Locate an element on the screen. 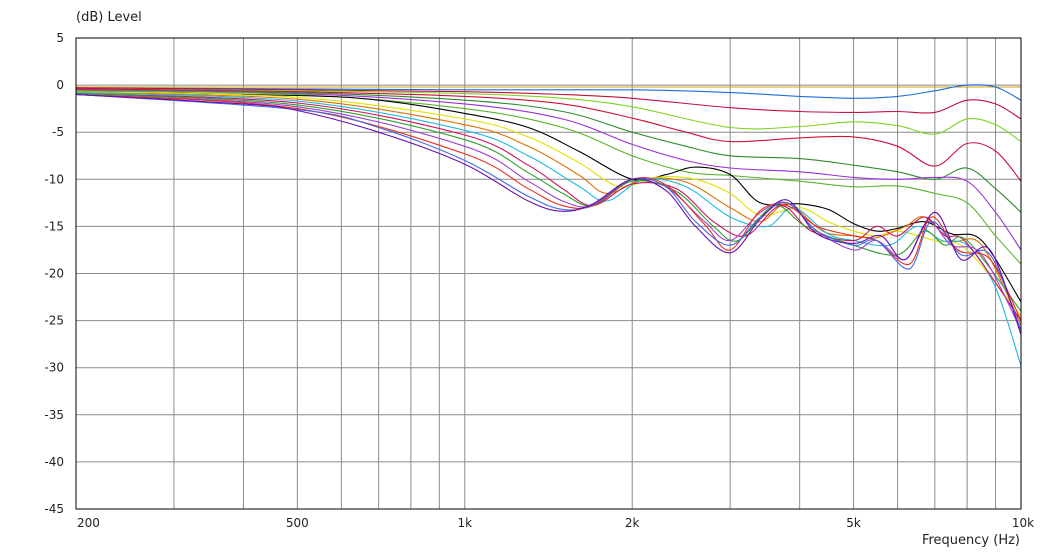 The width and height of the screenshot is (1050, 553). x-tick-labels: 200 500 1k 2k 5k 10k is located at coordinates (555, 523).